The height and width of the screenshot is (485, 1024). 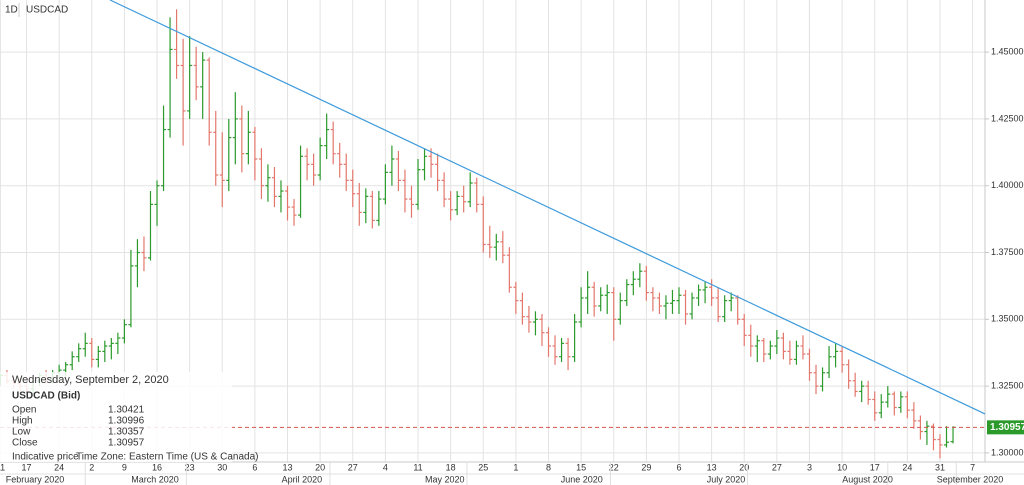 What do you see at coordinates (302, 479) in the screenshot?
I see `month-label: April 2020` at bounding box center [302, 479].